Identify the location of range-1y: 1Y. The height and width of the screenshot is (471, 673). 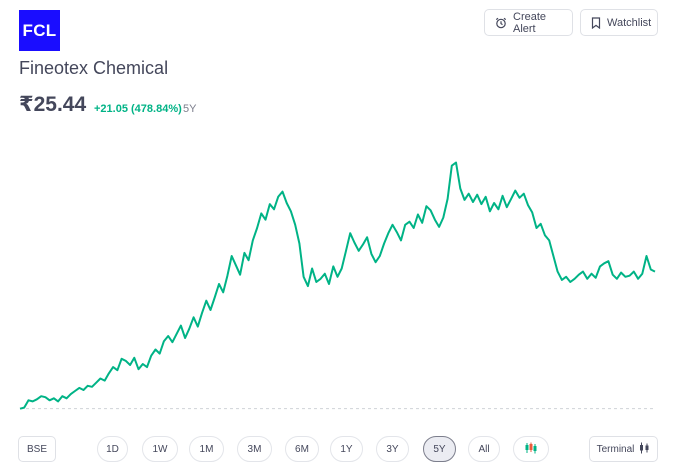
(346, 449).